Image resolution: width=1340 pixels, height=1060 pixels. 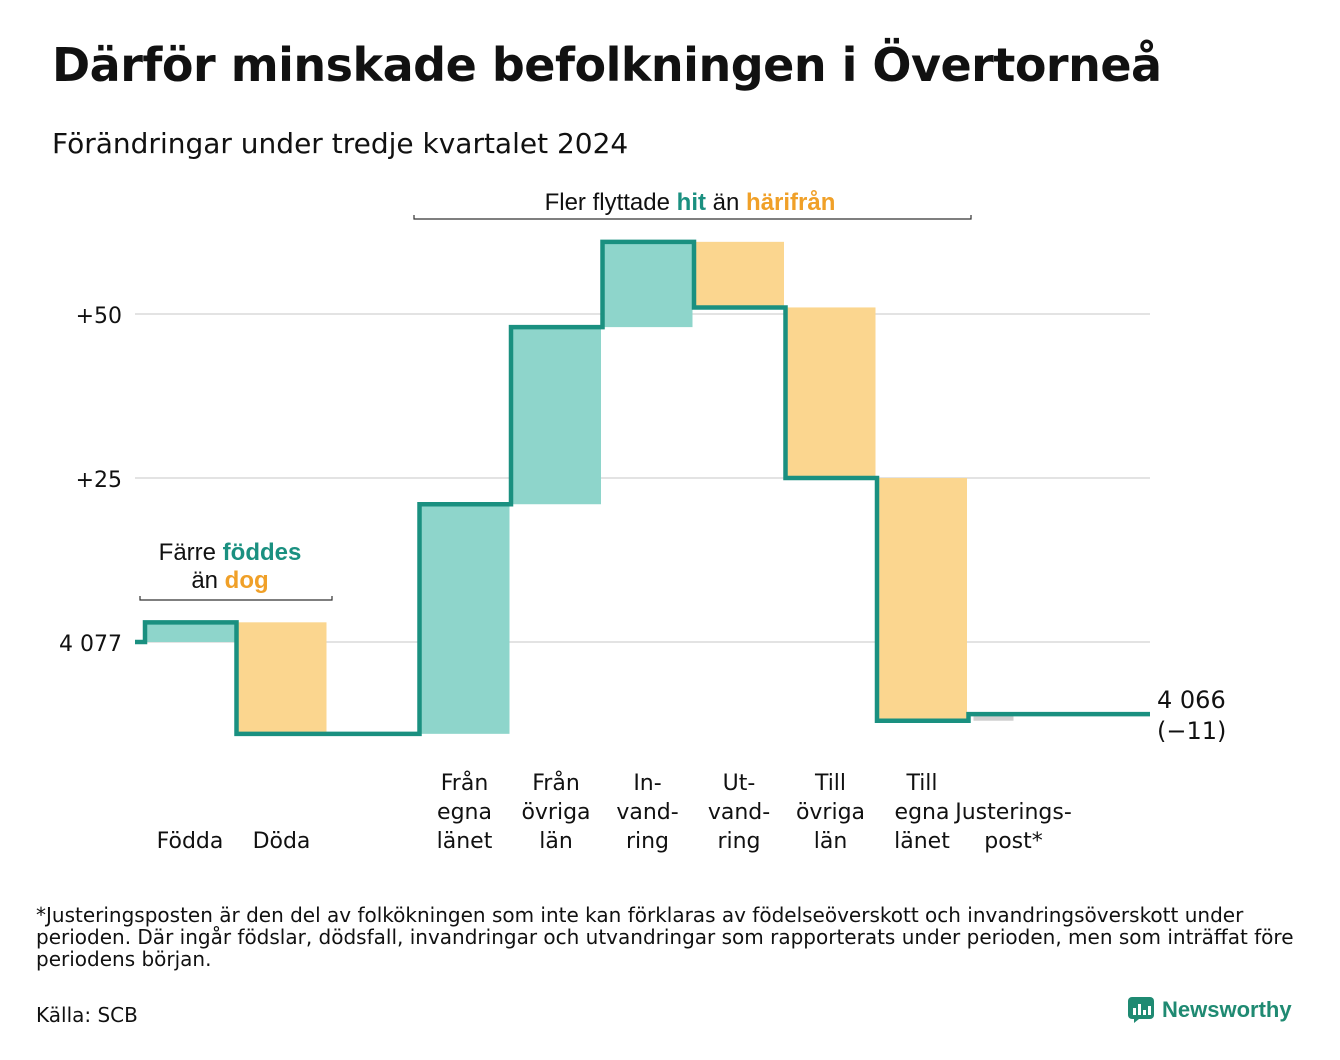 What do you see at coordinates (87, 1015) in the screenshot?
I see `source-credit: Källa: SCB` at bounding box center [87, 1015].